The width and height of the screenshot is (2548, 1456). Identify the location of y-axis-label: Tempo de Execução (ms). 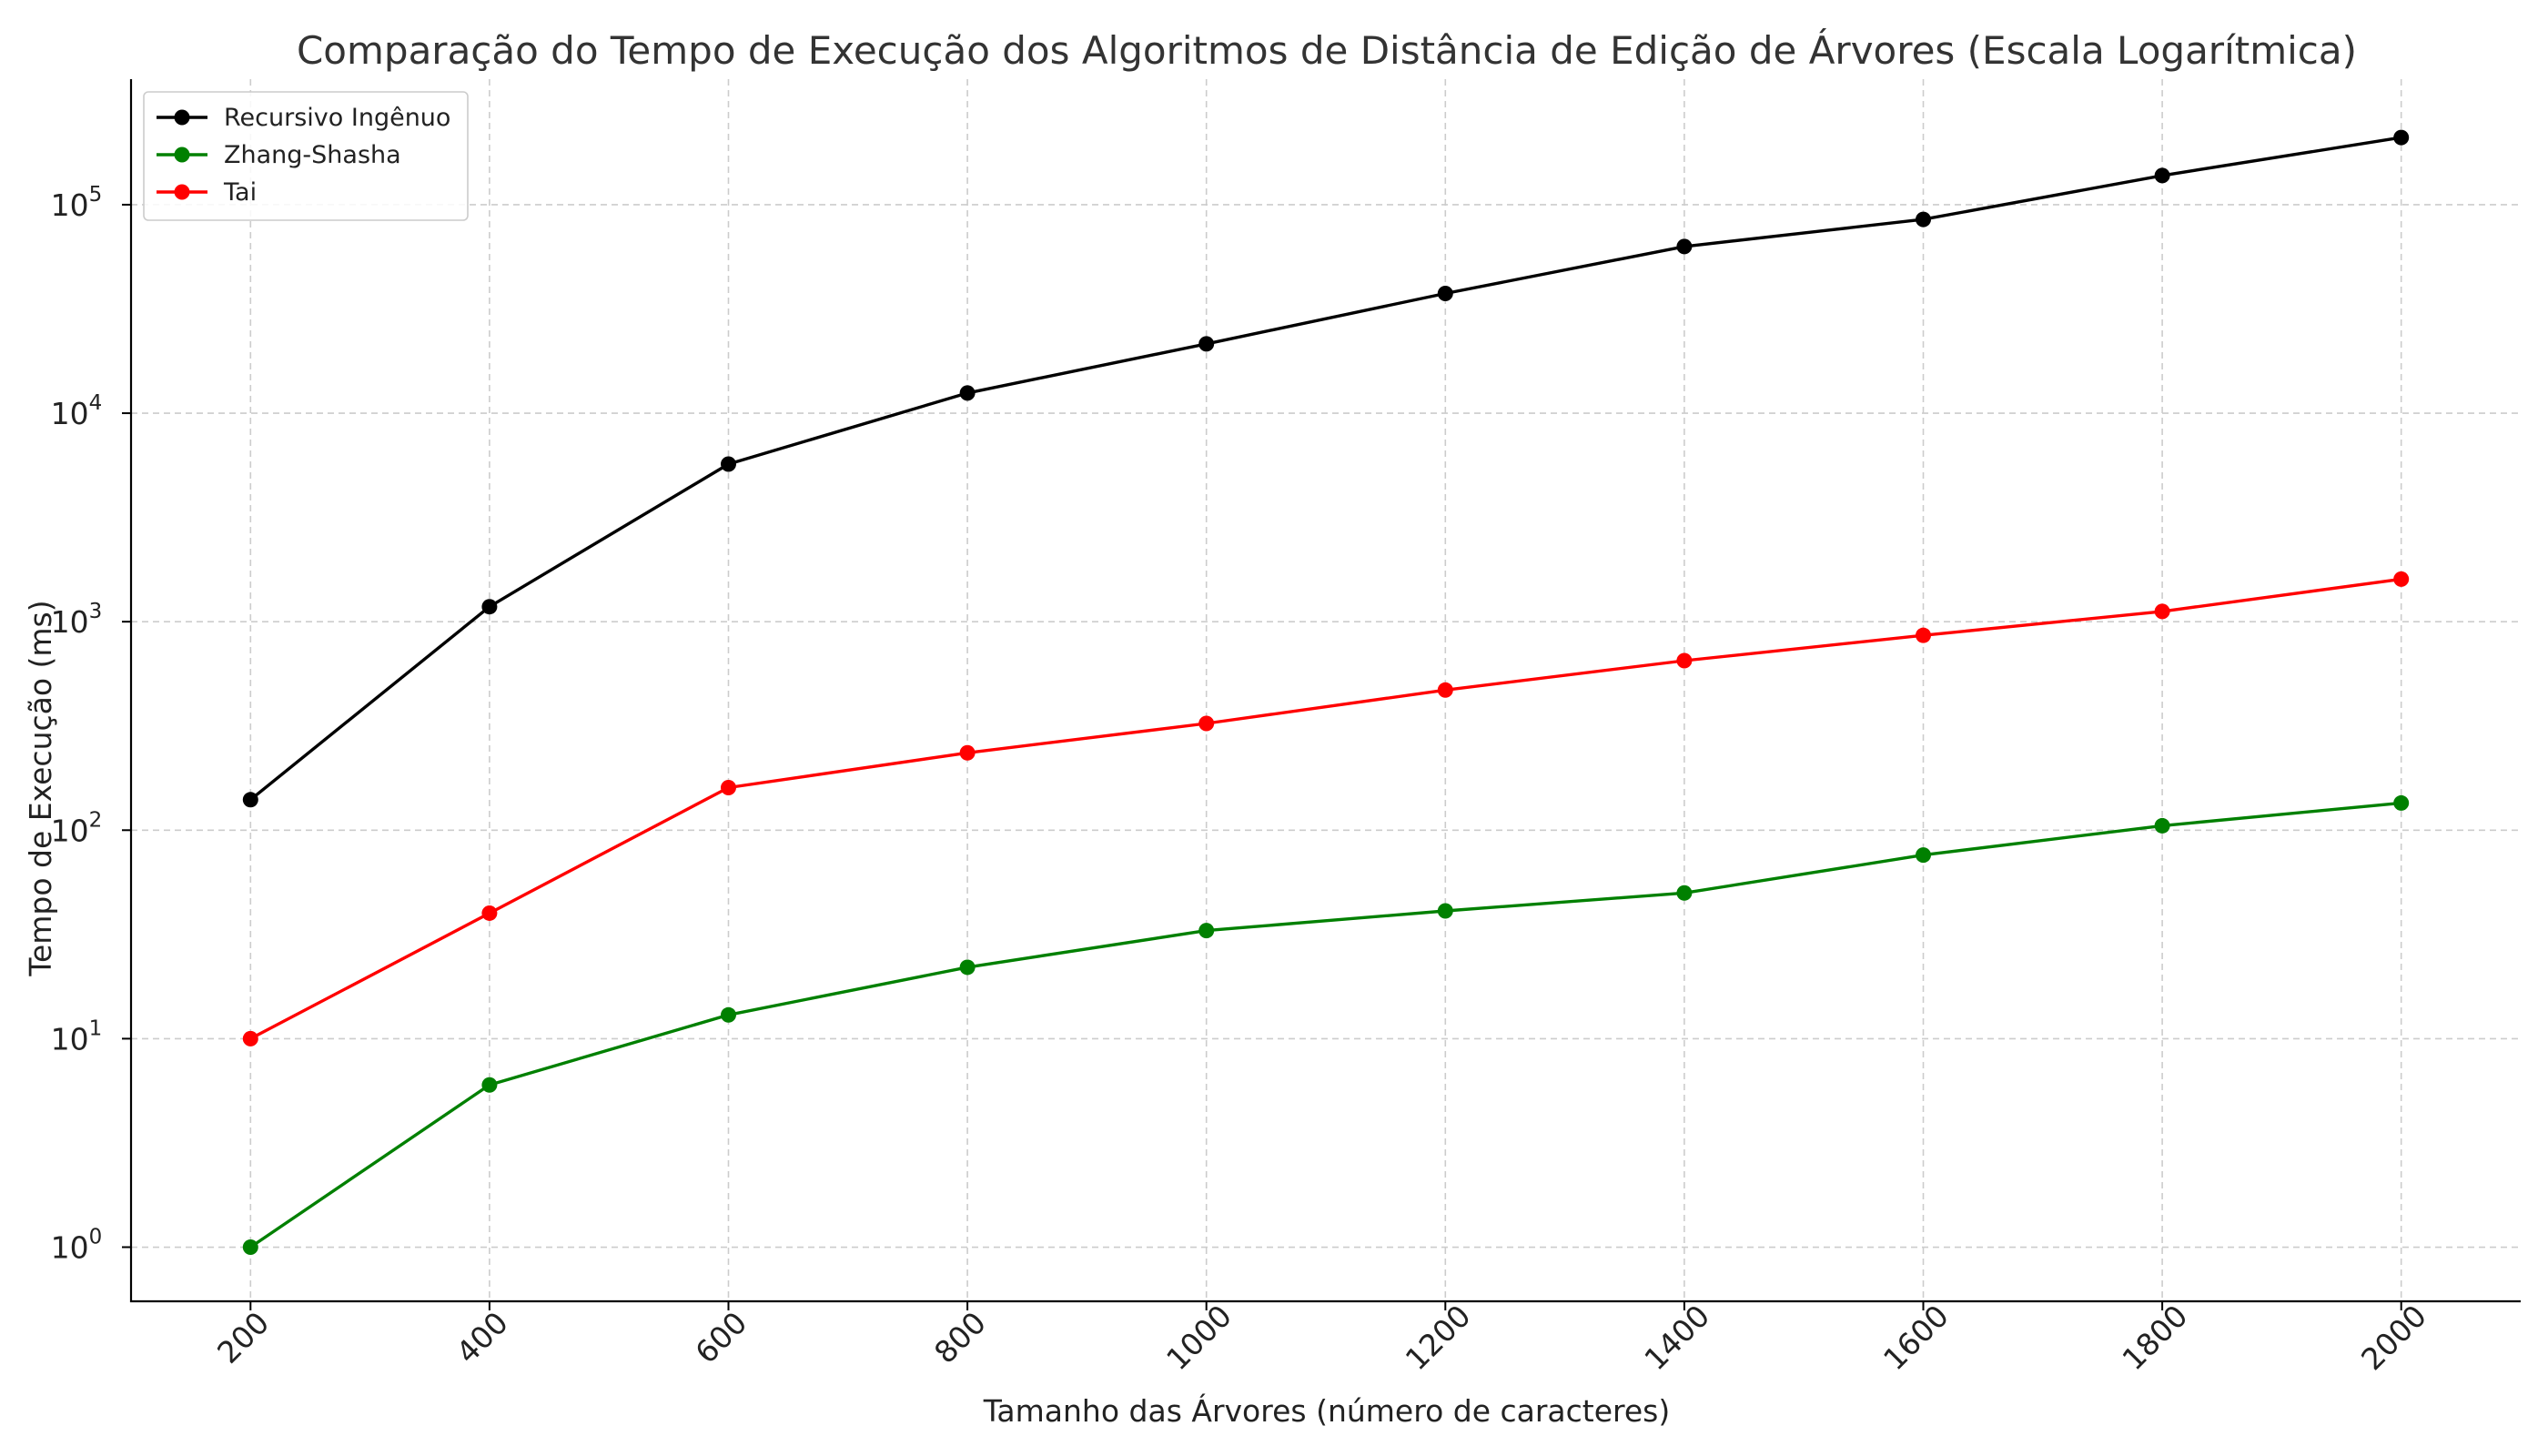
(41, 788).